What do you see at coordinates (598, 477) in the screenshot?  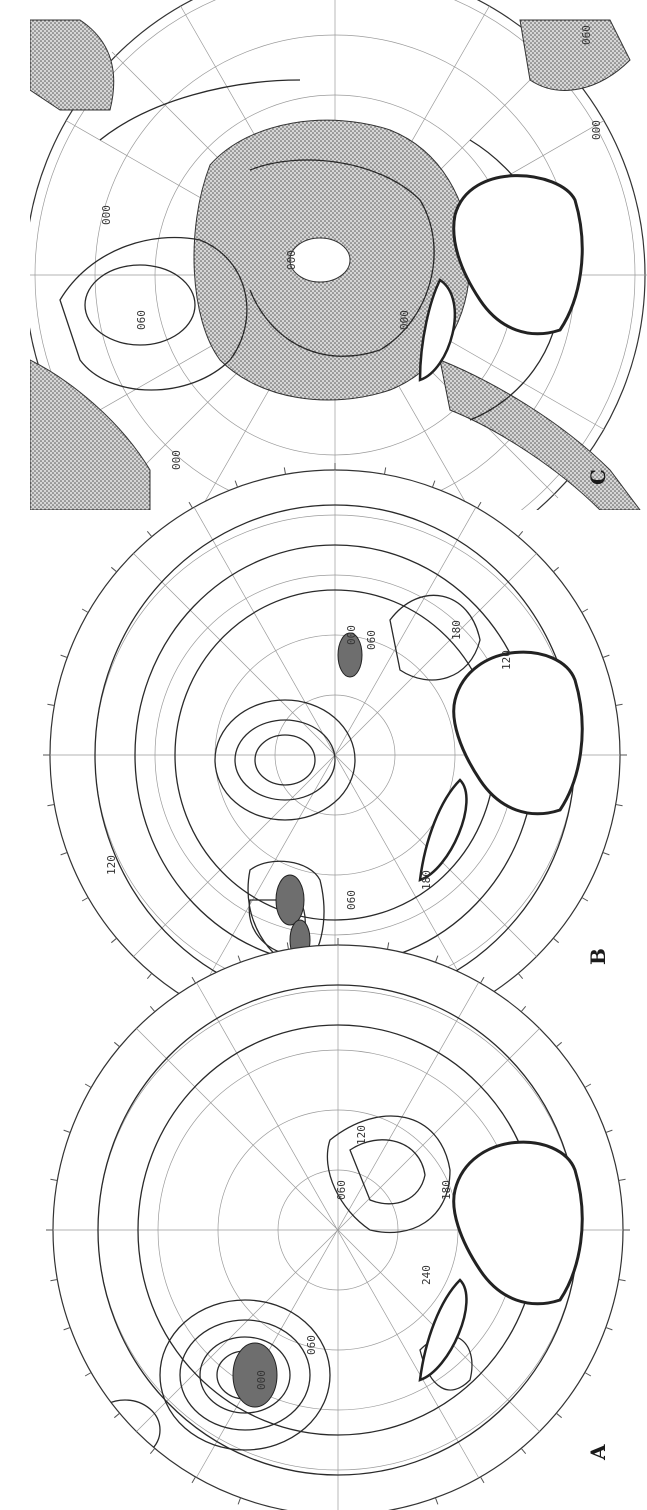 I see `panel-c-letter: C` at bounding box center [598, 477].